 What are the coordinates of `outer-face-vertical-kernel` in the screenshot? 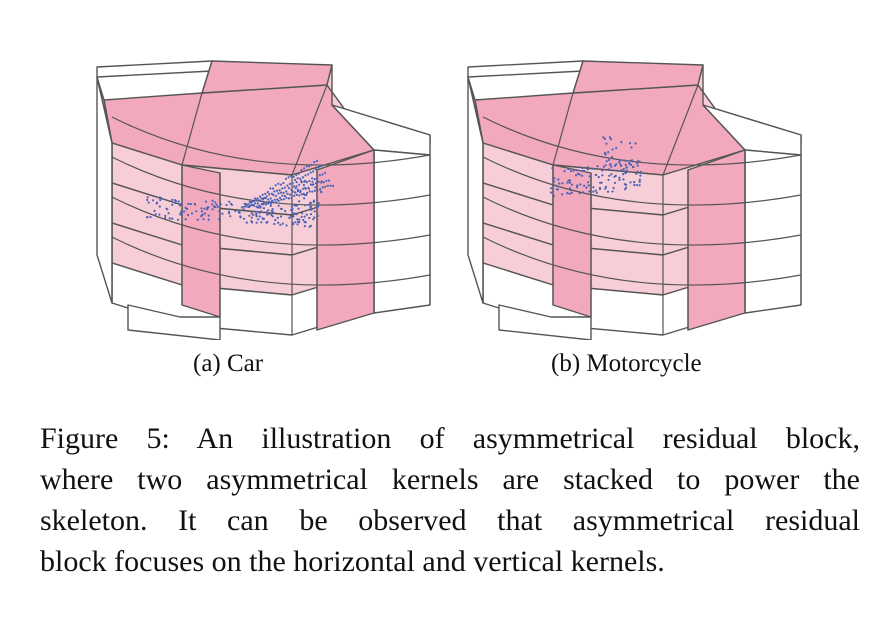 It's located at (716, 240).